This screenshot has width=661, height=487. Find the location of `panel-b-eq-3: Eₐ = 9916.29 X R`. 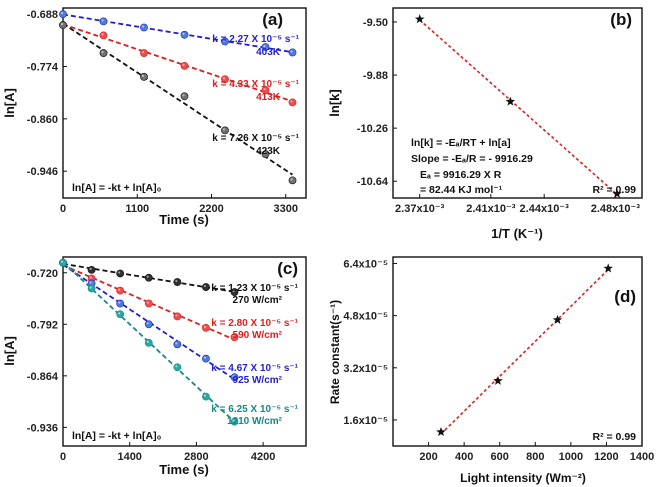

panel-b-eq-3: Eₐ = 9916.29 X R is located at coordinates (461, 175).